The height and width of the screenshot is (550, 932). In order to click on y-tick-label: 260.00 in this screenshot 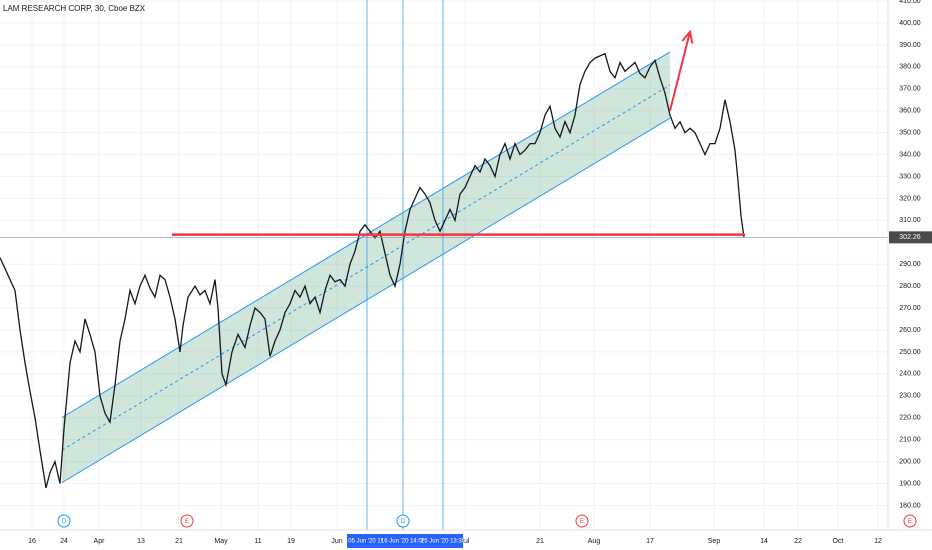, I will do `click(910, 330)`.